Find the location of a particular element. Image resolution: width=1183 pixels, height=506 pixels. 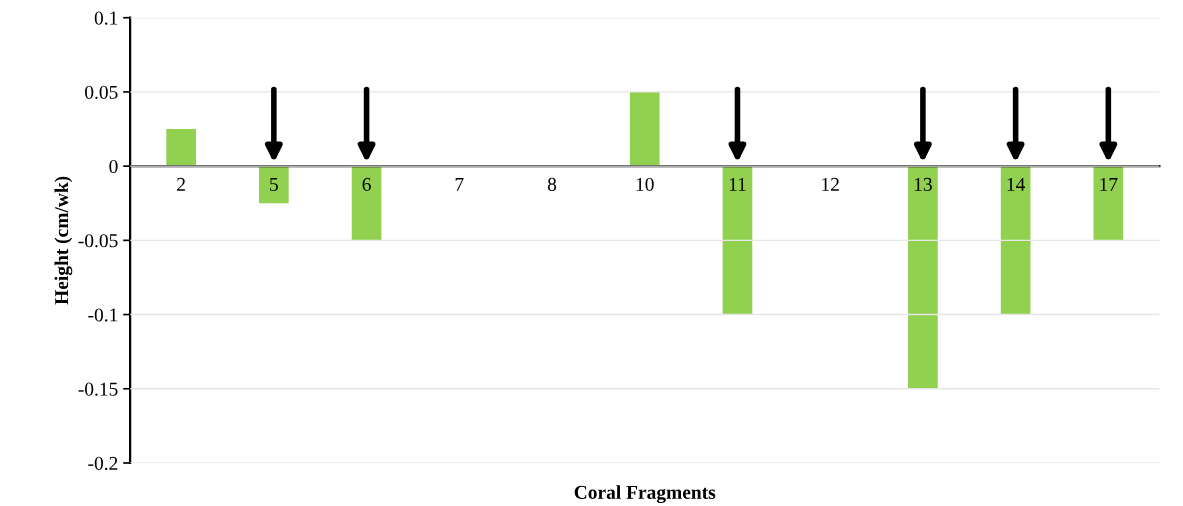

y-tick-label: -0.05 is located at coordinates (98, 241).